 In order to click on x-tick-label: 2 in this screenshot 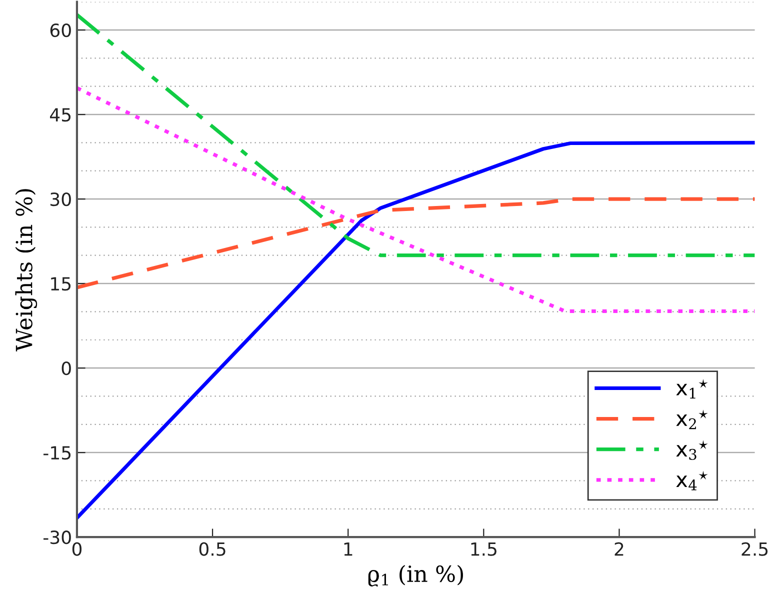, I will do `click(619, 549)`.